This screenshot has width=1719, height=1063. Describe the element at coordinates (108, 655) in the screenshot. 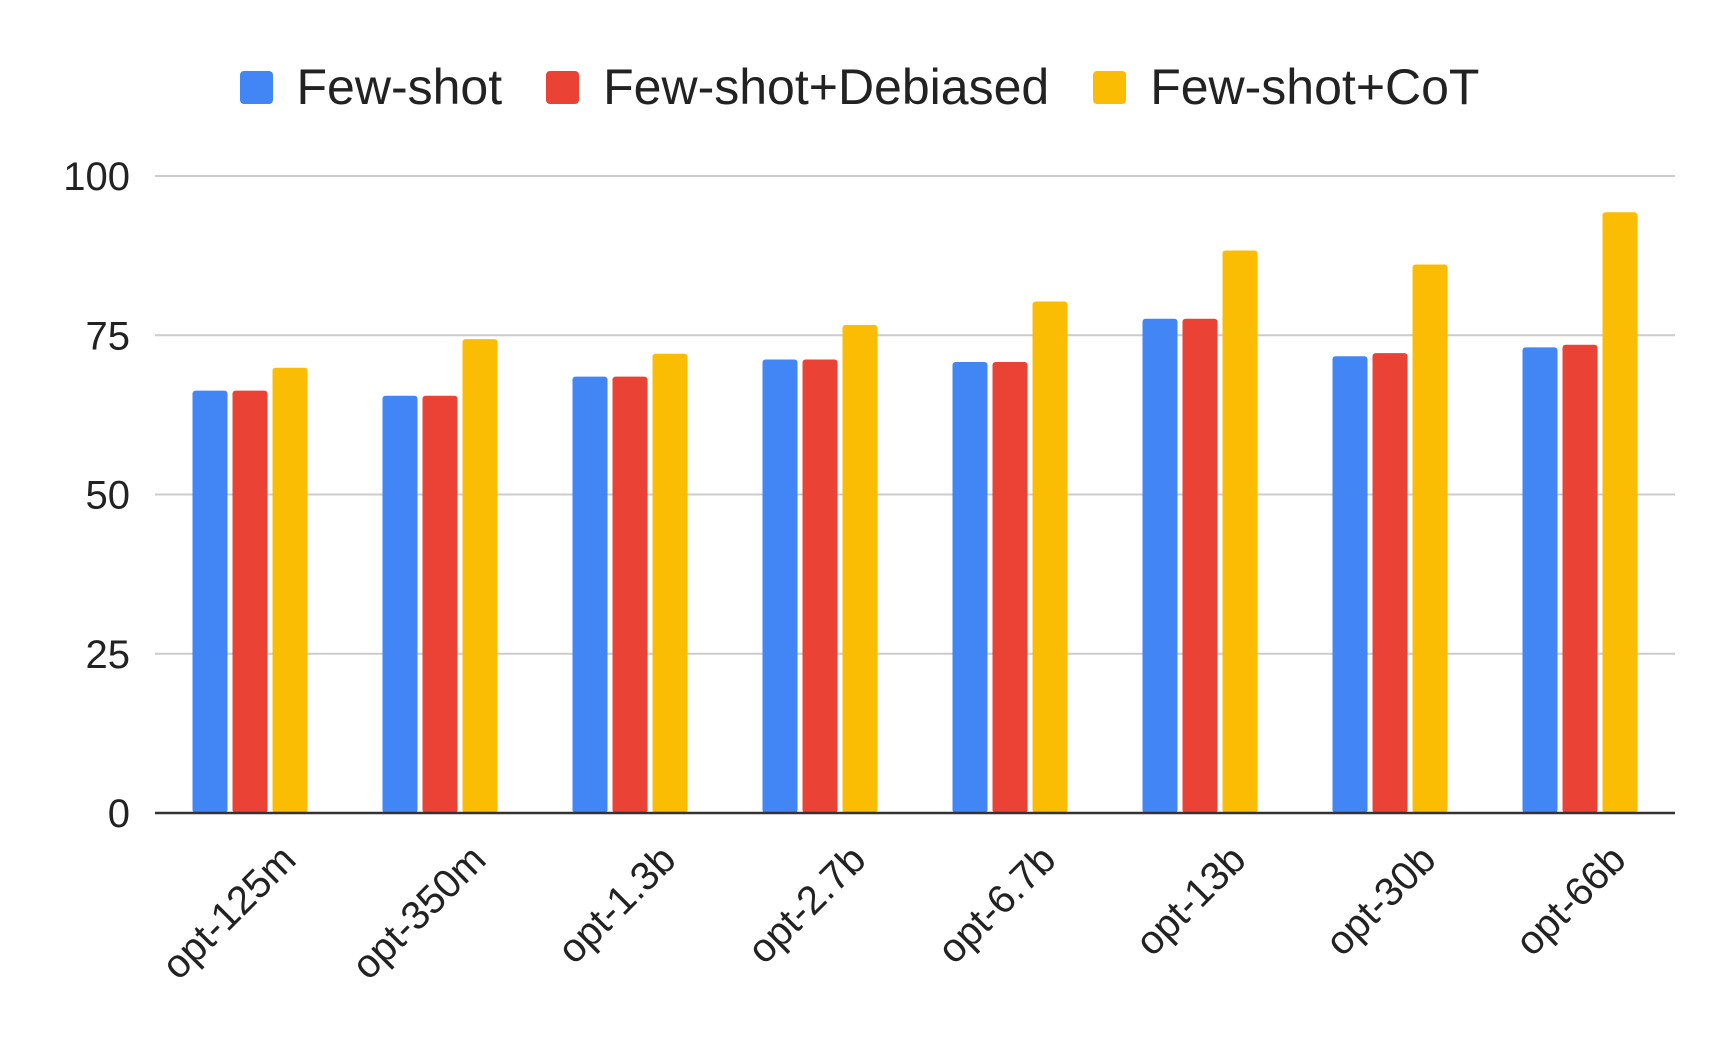

I see `y-tick-label: 25` at that location.